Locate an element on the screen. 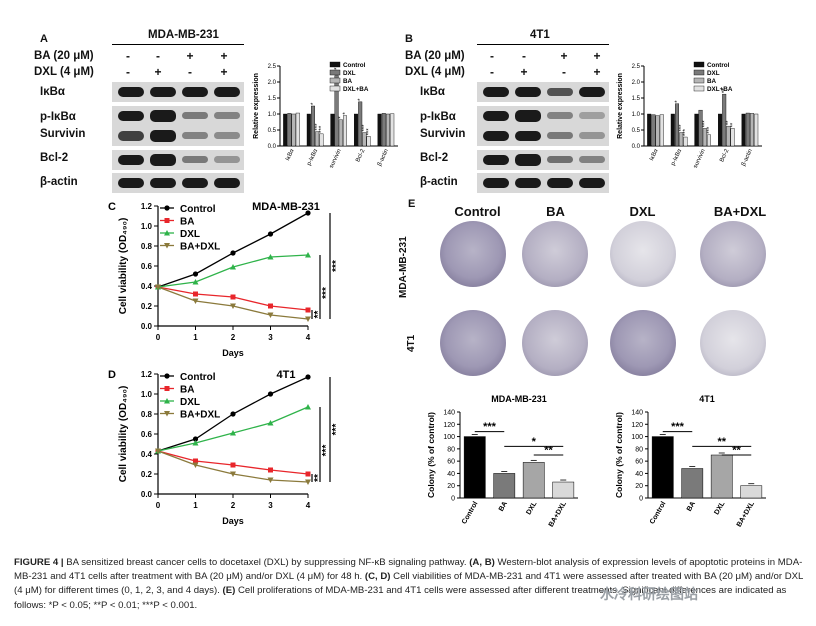 Image resolution: width=816 pixels, height=626 pixels. panel-b-letter: B is located at coordinates (409, 39).